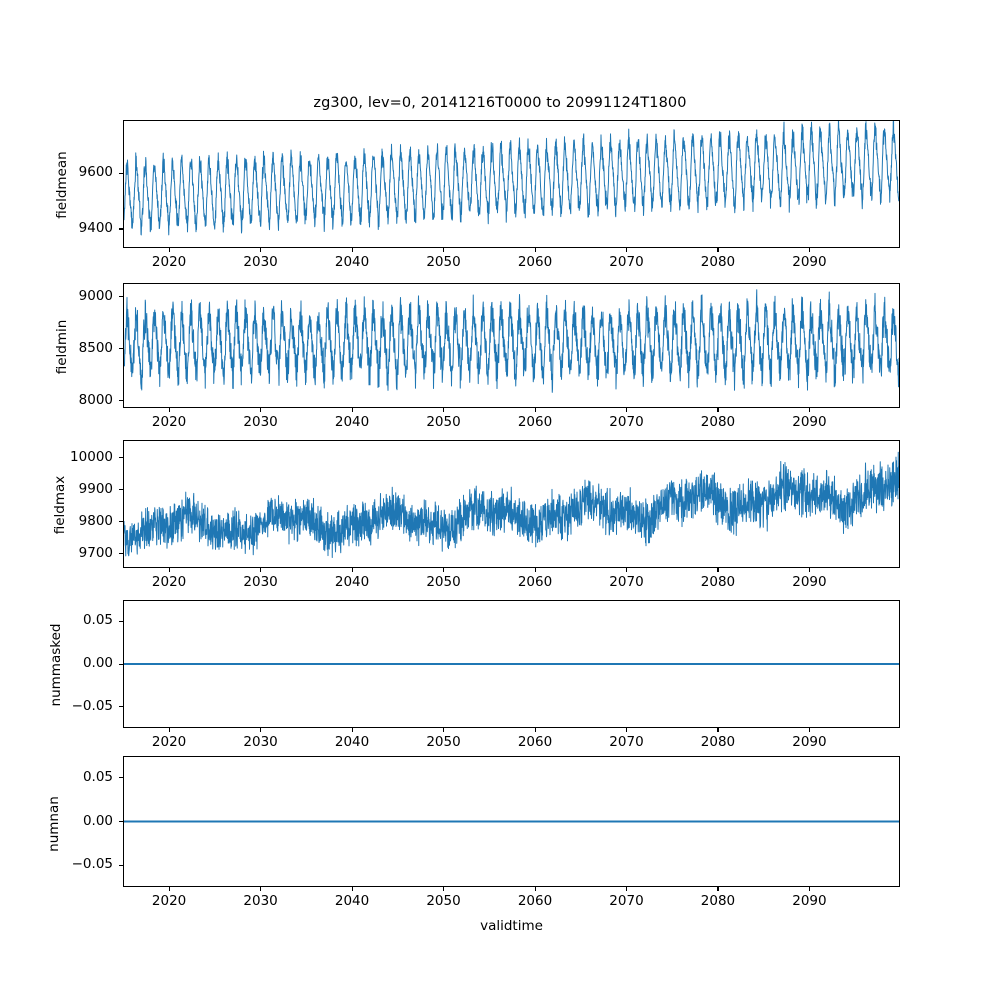 The image size is (1000, 1000). Describe the element at coordinates (809, 582) in the screenshot. I see `xtick-label-p2-7: 2090` at that location.